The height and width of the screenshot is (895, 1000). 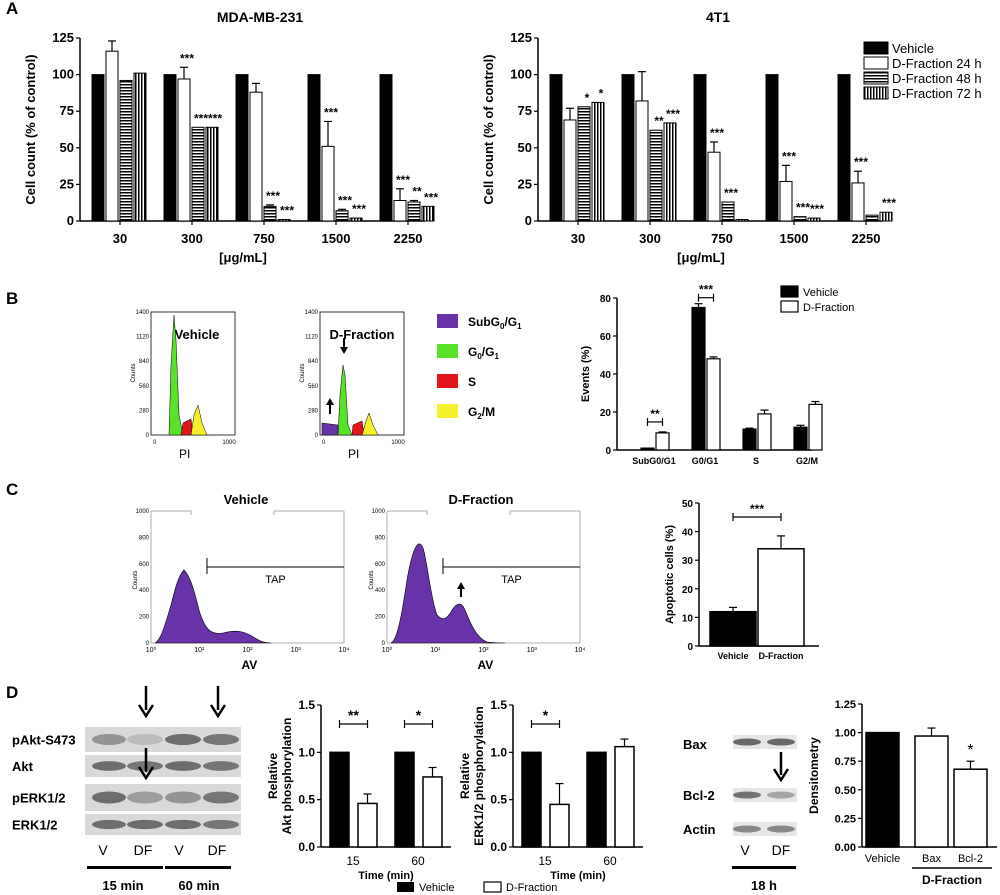 I want to click on panel-label-b: B, so click(x=12, y=298).